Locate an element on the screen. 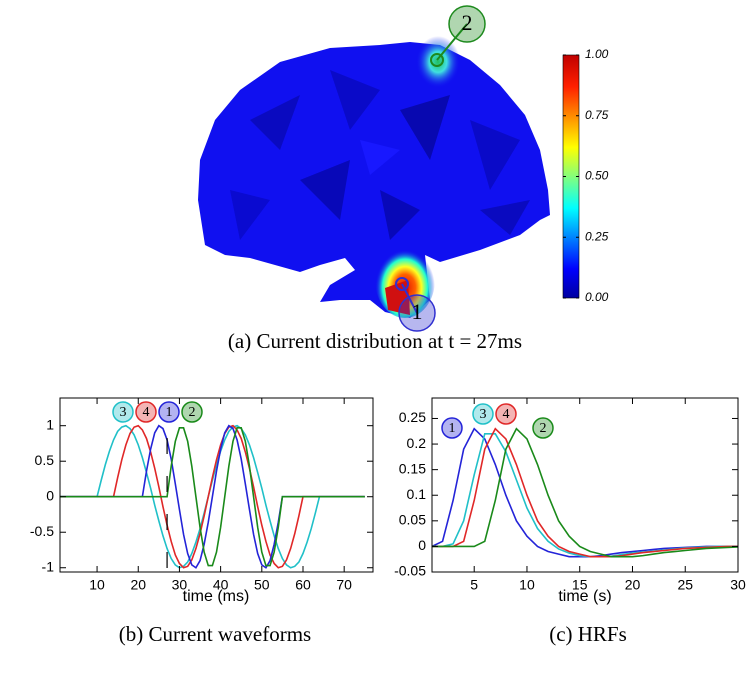 The width and height of the screenshot is (752, 679). x-tick-label: 40 is located at coordinates (221, 585).